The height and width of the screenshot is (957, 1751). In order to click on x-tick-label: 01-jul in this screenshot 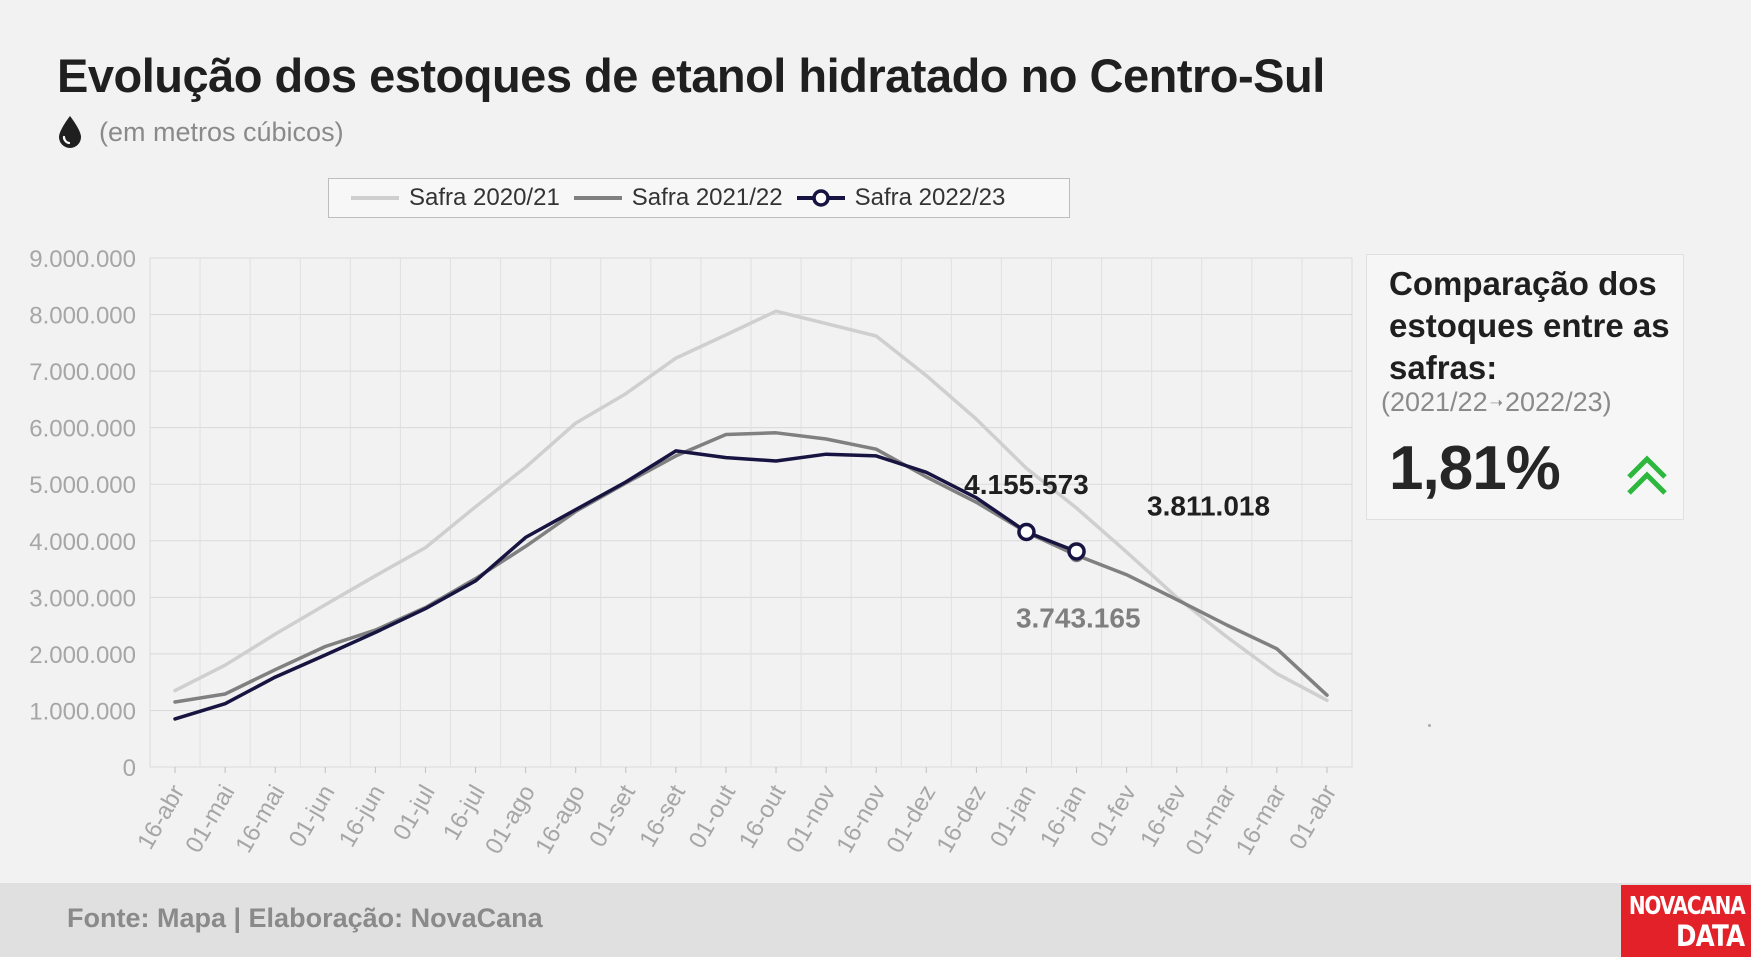, I will do `click(414, 813)`.